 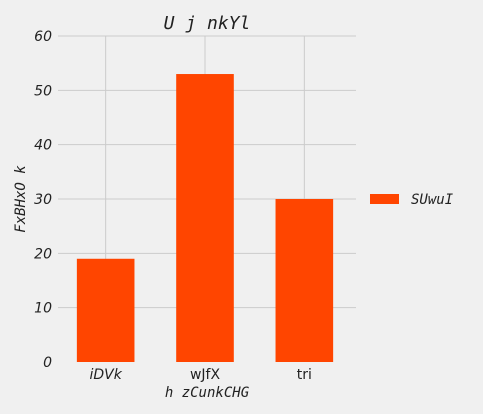 What do you see at coordinates (43, 37) in the screenshot?
I see `y-tick-label: 60` at bounding box center [43, 37].